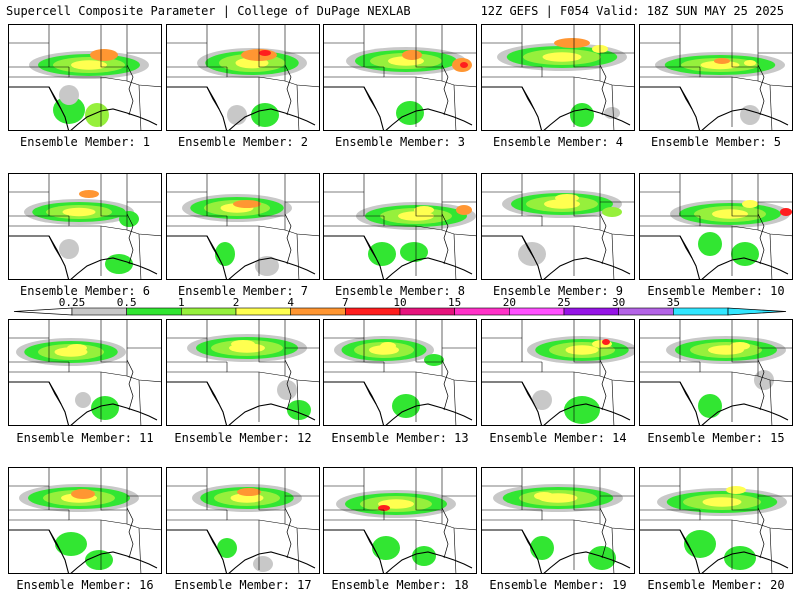 Image resolution: width=800 pixels, height=600 pixels. I want to click on ensemble-member-label: Ensemble Member: 17, so click(243, 585).